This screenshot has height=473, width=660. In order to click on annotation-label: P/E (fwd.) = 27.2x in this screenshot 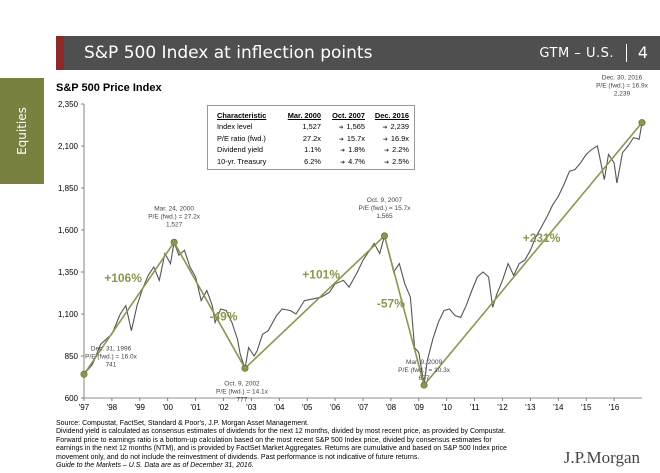, I will do `click(174, 216)`.